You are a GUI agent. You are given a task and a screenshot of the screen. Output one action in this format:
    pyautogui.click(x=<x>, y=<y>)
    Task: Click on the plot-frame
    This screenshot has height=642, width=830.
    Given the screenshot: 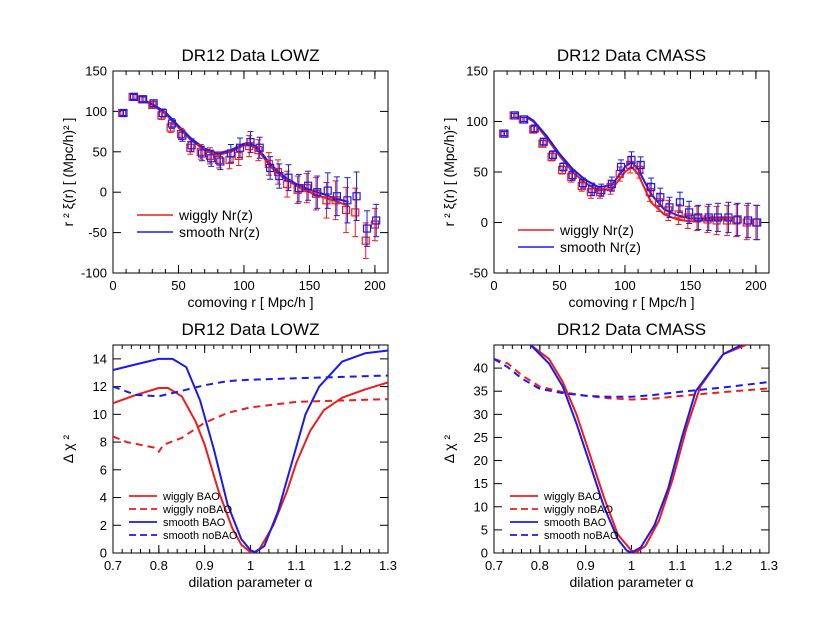 What is the action you would take?
    pyautogui.click(x=250, y=172)
    